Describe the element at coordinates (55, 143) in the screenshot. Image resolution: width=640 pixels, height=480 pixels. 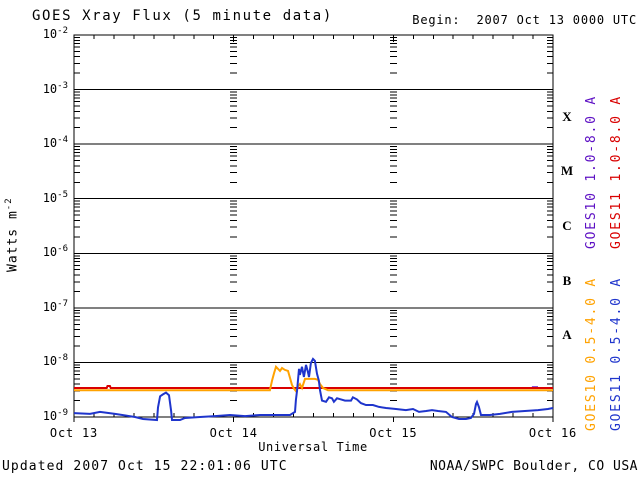
I see `y-tick-label-1e-4: 10⁻⁴` at that location.